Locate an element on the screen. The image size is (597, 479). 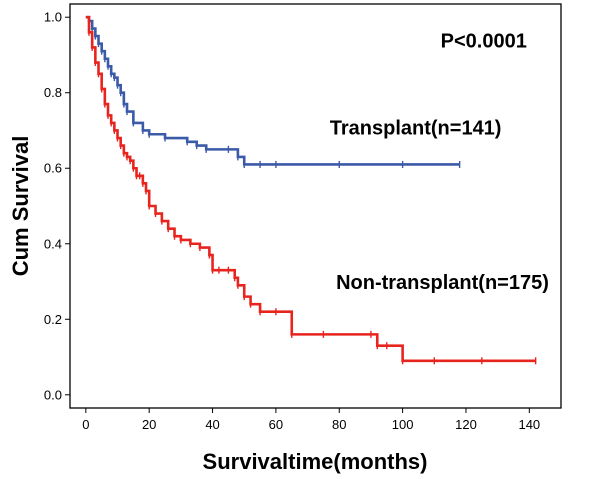
y-tick-label: 1.0 is located at coordinates (53, 17).